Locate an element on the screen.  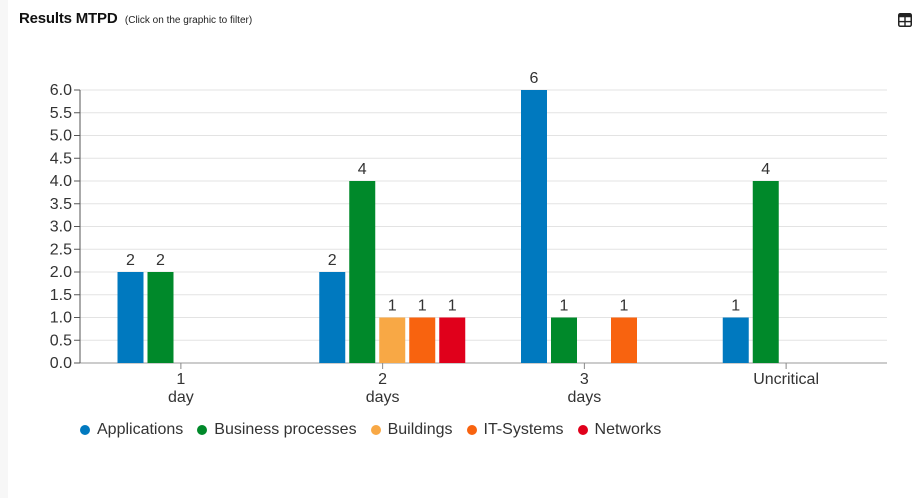
y-tick-label: 4.0 is located at coordinates (61, 181).